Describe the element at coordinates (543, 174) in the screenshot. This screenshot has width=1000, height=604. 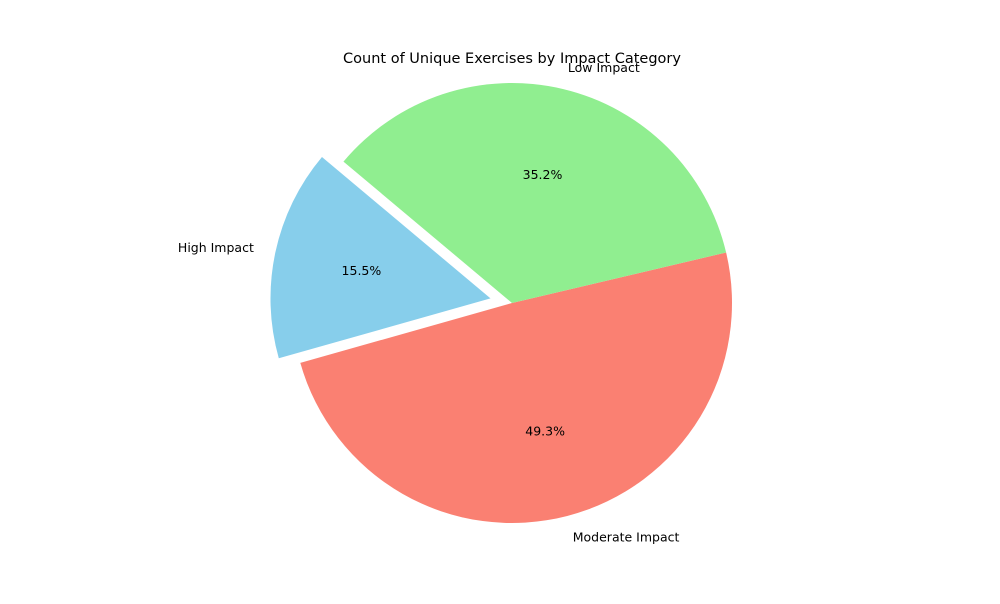
I see `percent-label-low-impact: 35.2%` at that location.